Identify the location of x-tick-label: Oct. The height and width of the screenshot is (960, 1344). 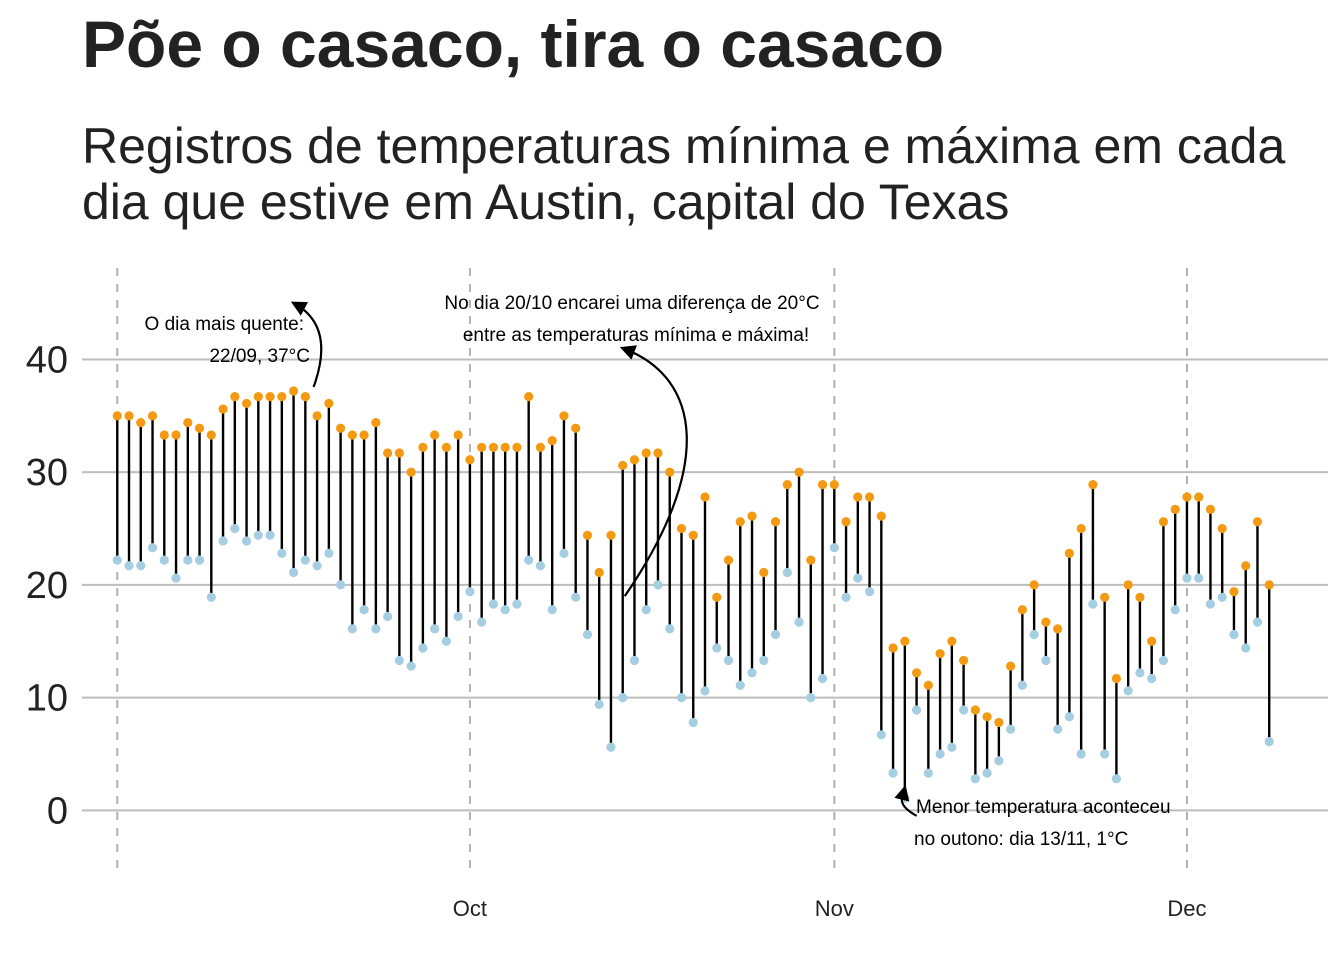
(470, 908).